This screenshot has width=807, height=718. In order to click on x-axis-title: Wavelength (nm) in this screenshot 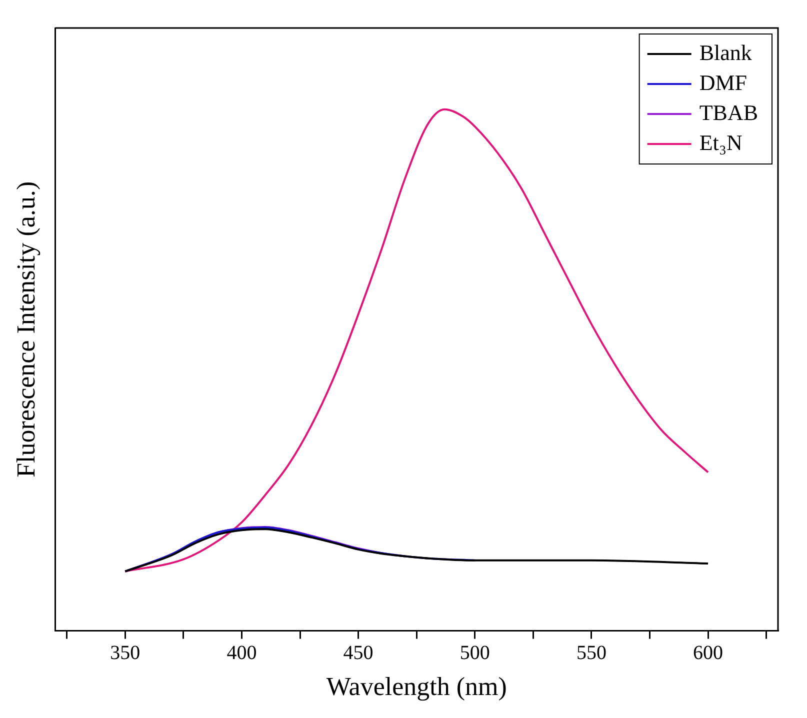, I will do `click(416, 687)`.